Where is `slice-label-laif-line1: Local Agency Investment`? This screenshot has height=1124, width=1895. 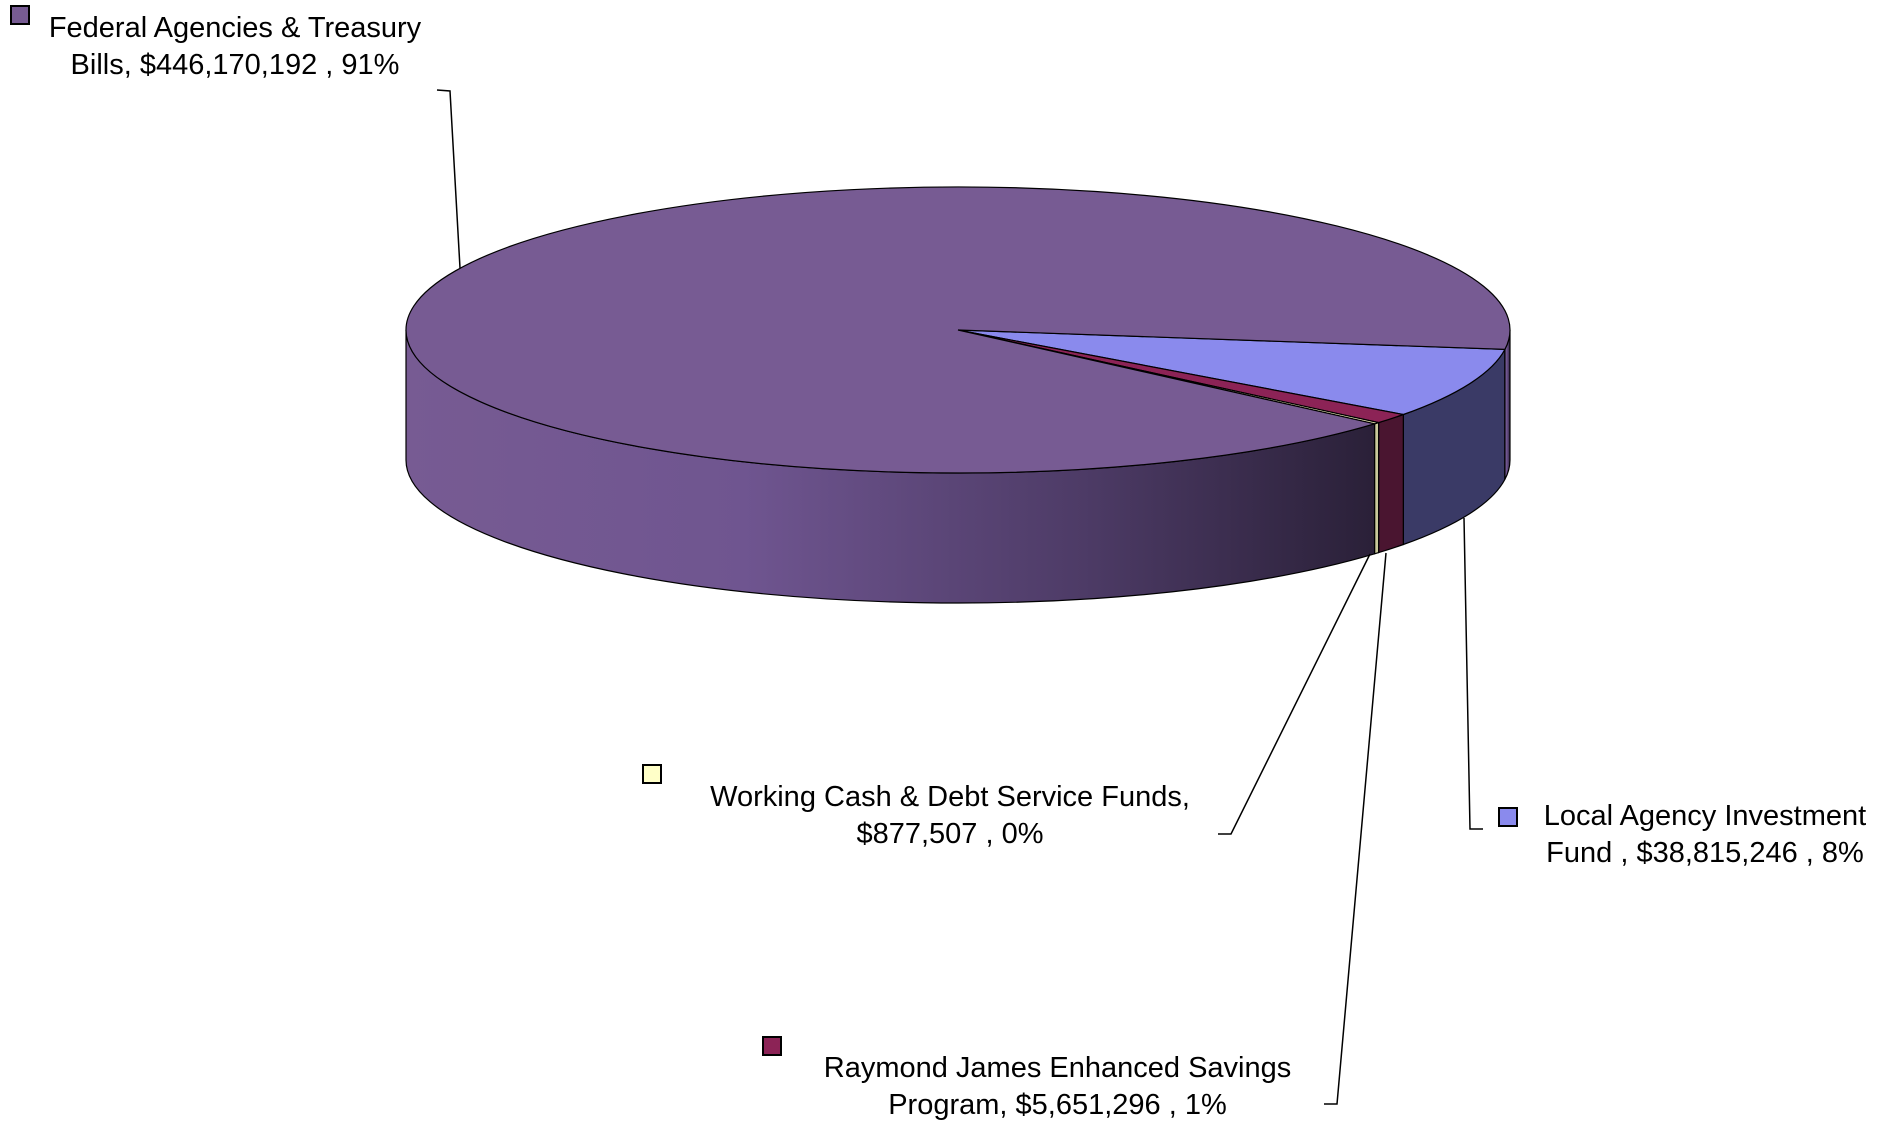
slice-label-laif-line1: Local Agency Investment is located at coordinates (1705, 816).